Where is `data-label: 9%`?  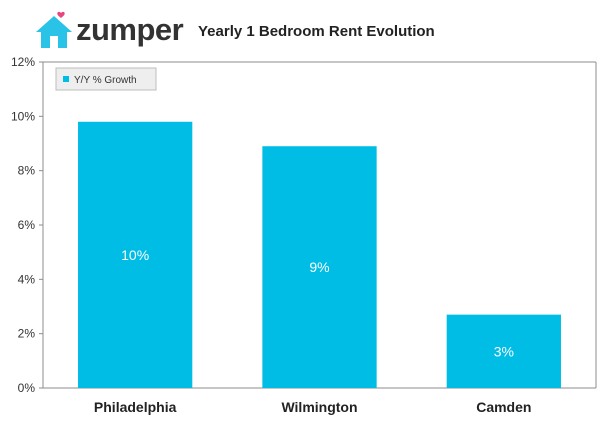
data-label: 9% is located at coordinates (319, 267).